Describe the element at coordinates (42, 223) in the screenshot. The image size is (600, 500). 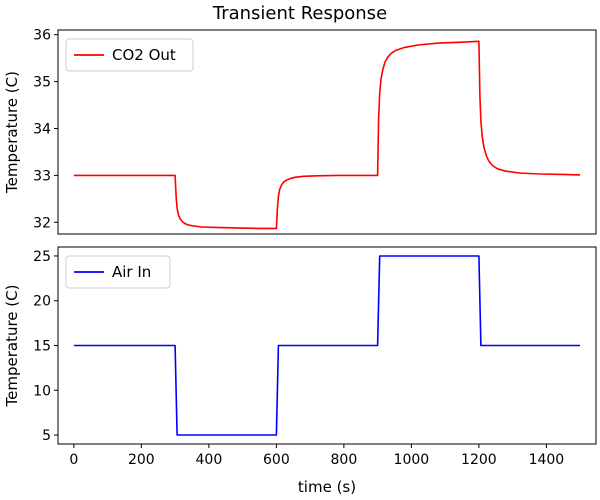
I see `y-tick-label: 32` at that location.